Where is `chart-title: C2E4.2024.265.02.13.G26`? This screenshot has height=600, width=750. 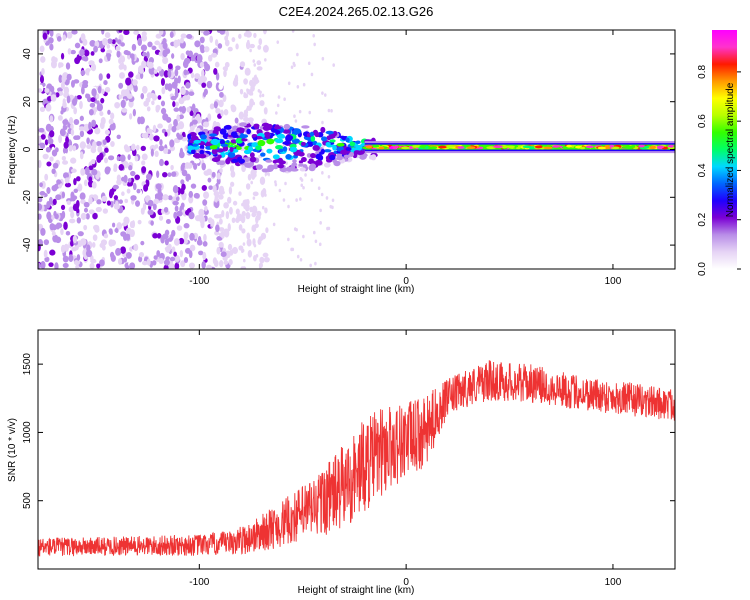
chart-title: C2E4.2024.265.02.13.G26 is located at coordinates (356, 11).